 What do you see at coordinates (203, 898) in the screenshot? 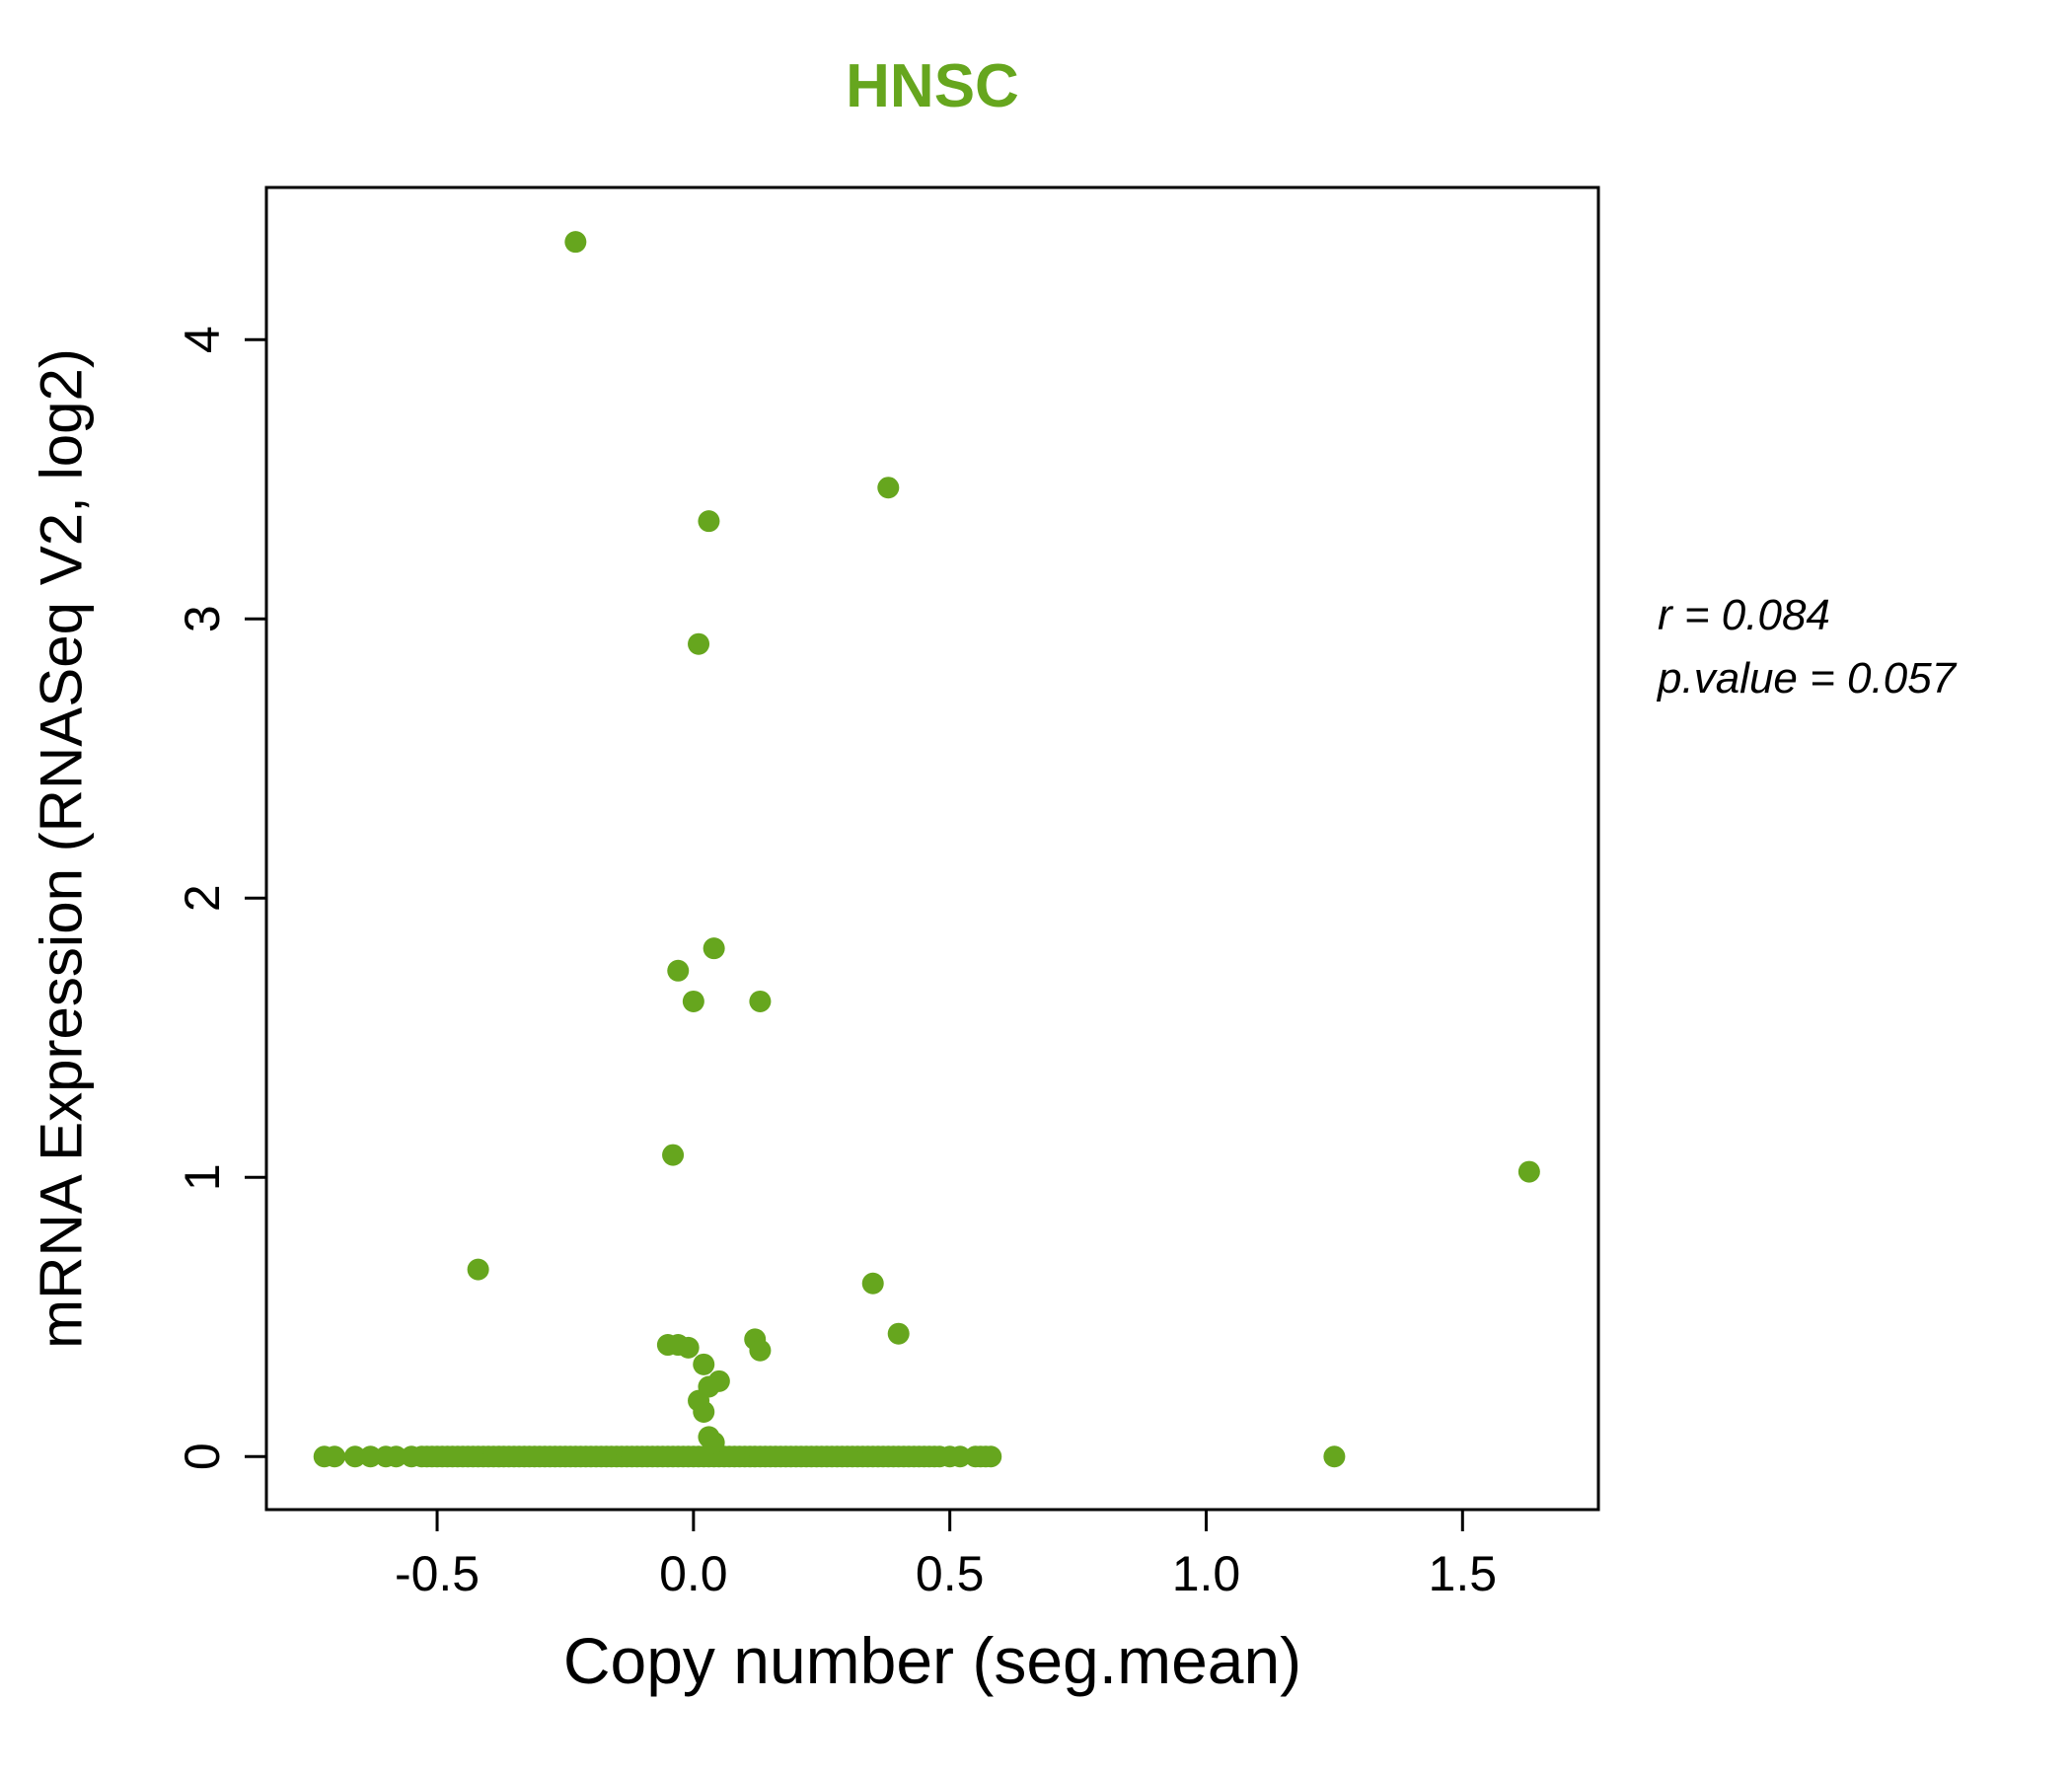
I see `y-tick-label: 2` at bounding box center [203, 898].